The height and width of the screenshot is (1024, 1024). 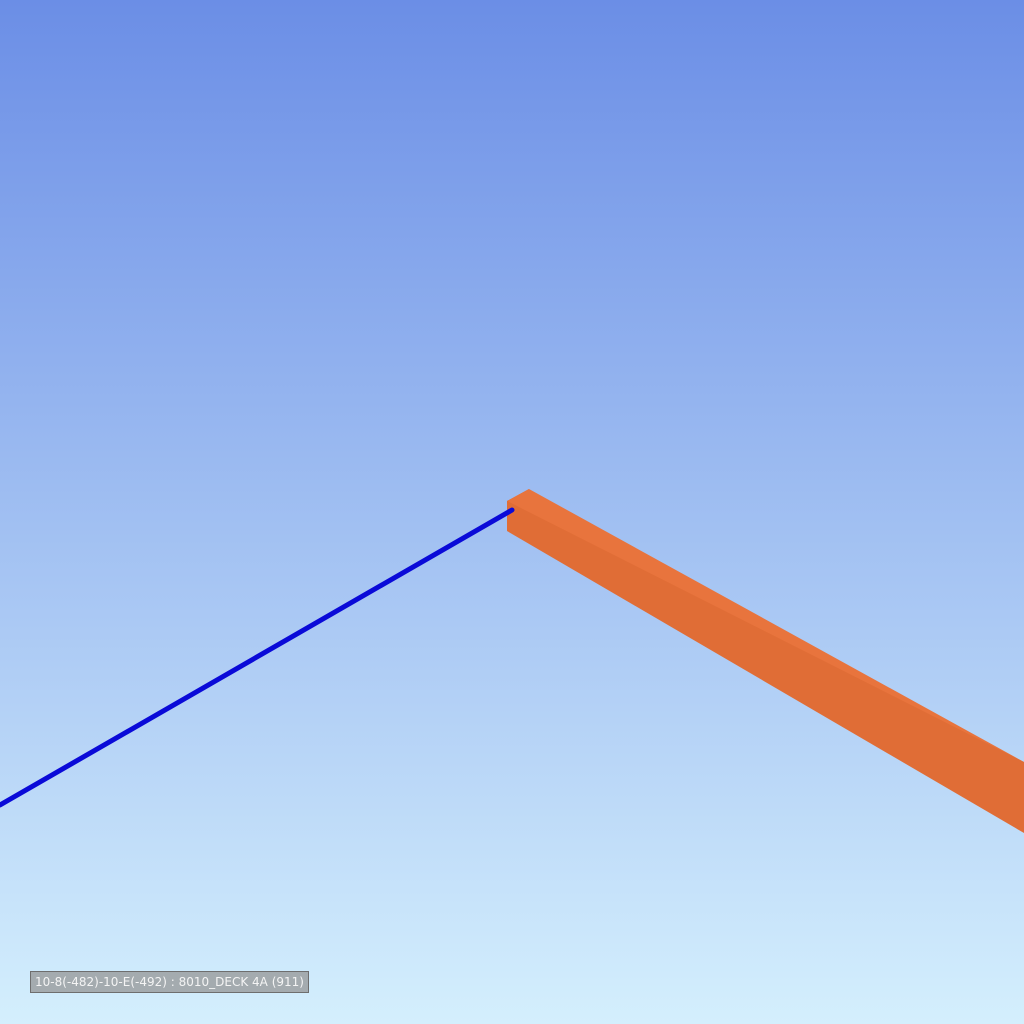 What do you see at coordinates (257, 657) in the screenshot?
I see `selected-line-element` at bounding box center [257, 657].